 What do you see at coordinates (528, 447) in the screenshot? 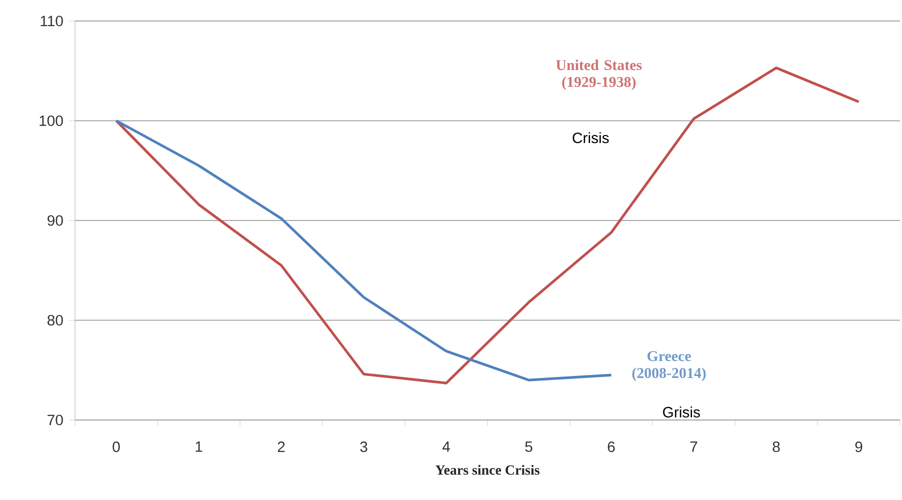
I see `x-tick-label: 5` at bounding box center [528, 447].